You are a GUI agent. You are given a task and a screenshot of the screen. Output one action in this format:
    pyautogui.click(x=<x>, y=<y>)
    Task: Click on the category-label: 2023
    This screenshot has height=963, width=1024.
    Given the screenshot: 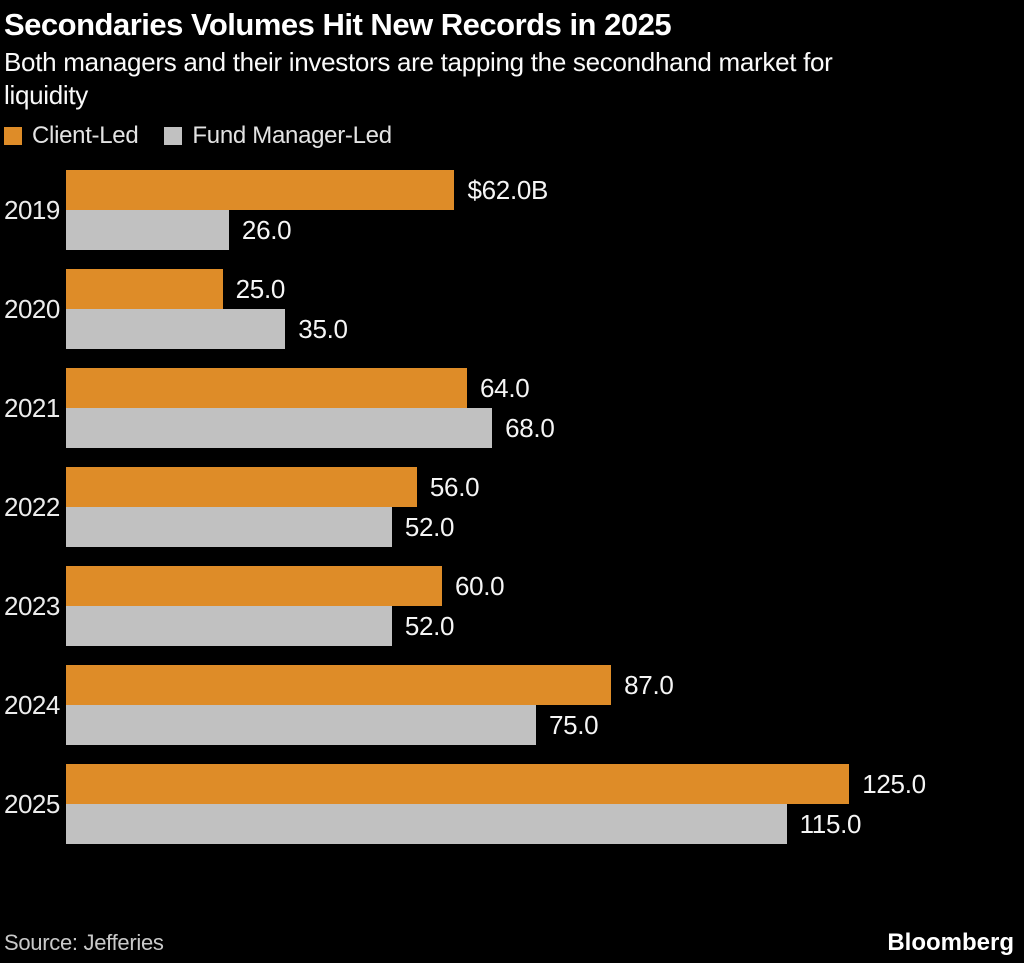 What is the action you would take?
    pyautogui.click(x=32, y=605)
    